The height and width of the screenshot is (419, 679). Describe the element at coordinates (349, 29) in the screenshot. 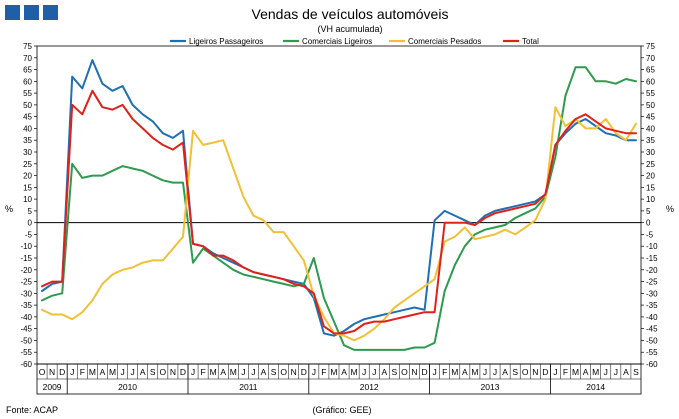

I see `chart-subtitle: (VH acumulada)` at that location.